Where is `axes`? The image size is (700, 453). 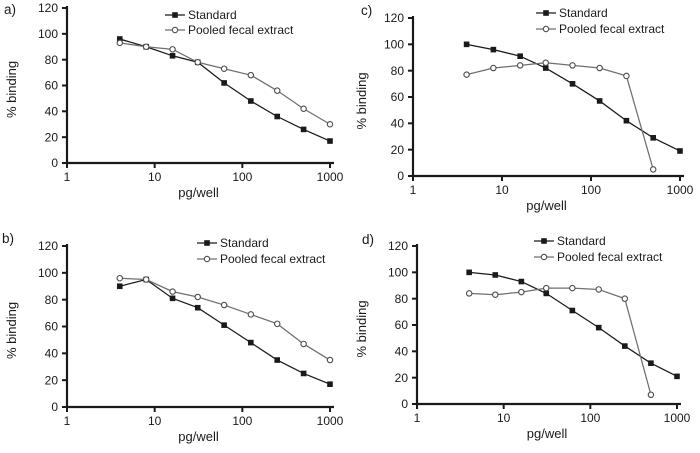
axes is located at coordinates (546, 98).